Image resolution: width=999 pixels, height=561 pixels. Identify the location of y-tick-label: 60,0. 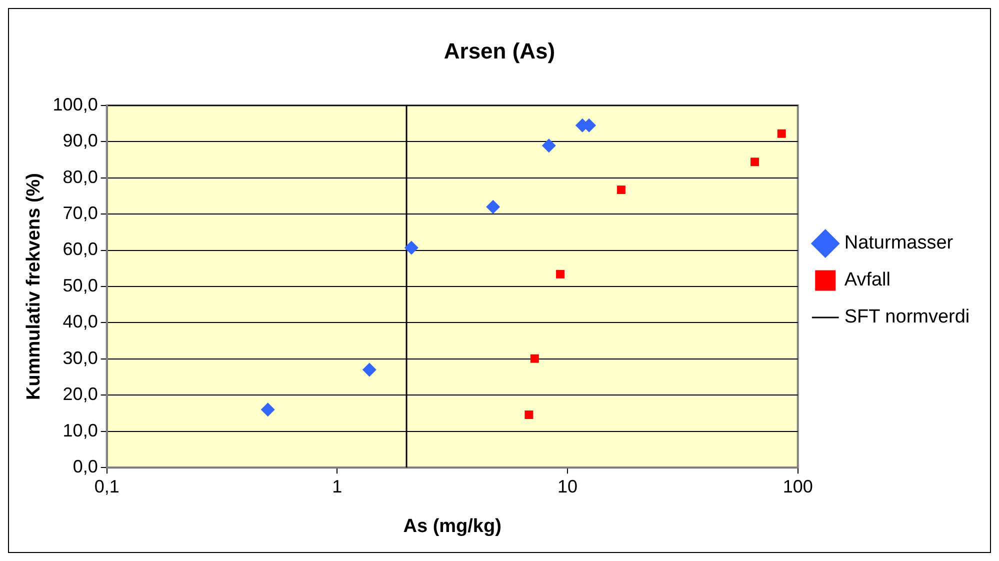
(80, 249).